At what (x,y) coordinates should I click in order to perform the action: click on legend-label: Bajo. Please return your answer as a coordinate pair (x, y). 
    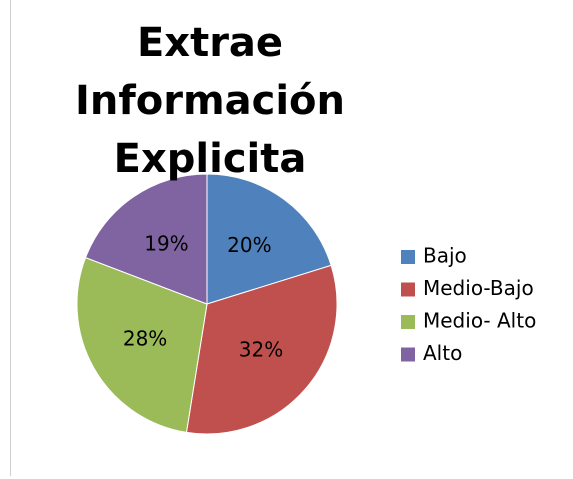
    Looking at the image, I should click on (445, 256).